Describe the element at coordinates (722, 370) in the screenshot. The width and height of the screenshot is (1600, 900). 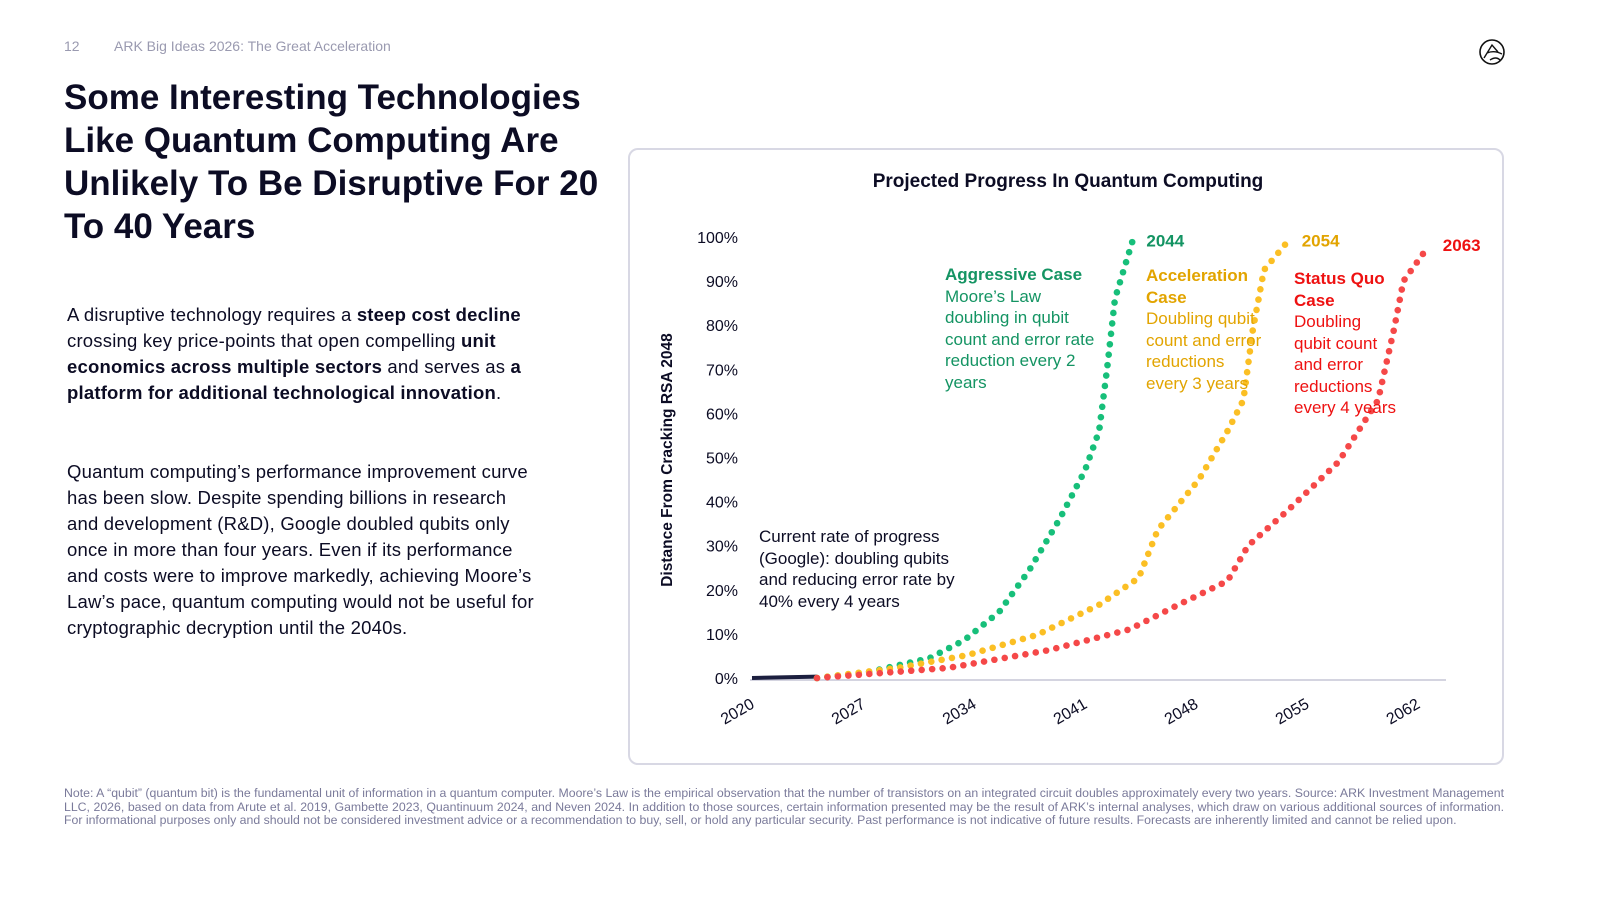
I see `y-tick-label: 70%` at that location.